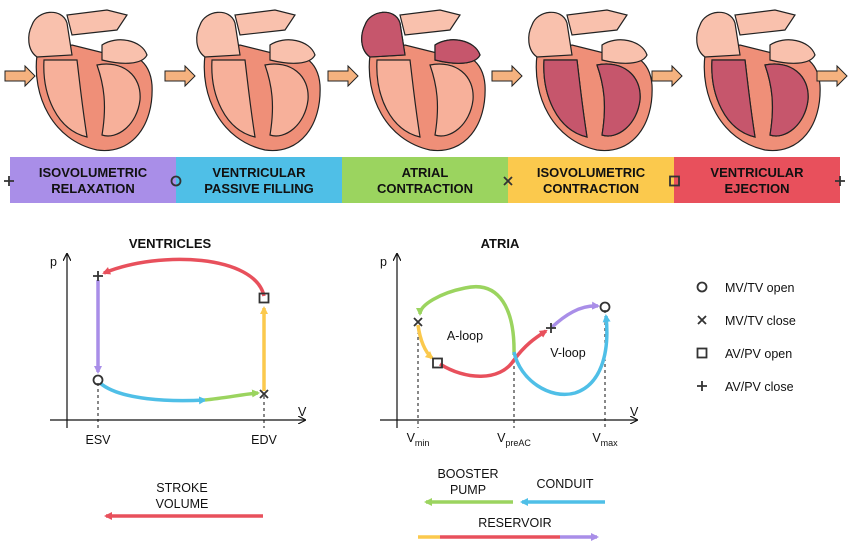 The height and width of the screenshot is (549, 850). What do you see at coordinates (759, 387) in the screenshot?
I see `legend-label: AV/PV close` at bounding box center [759, 387].